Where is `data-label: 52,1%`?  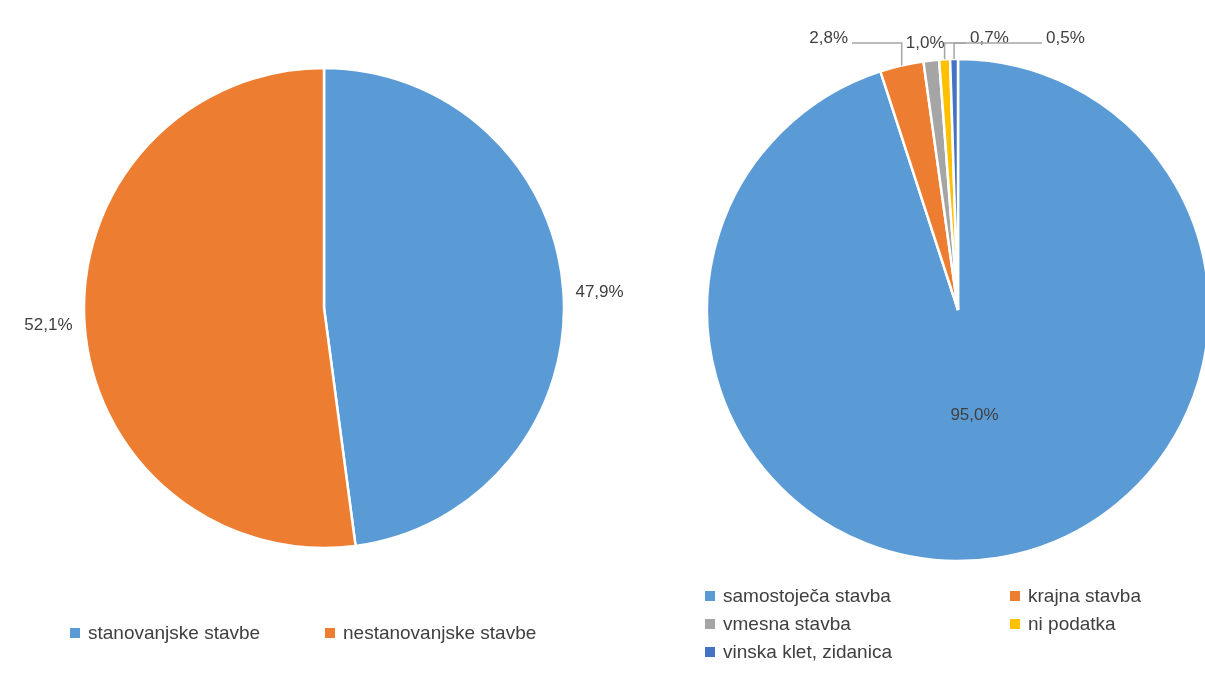
data-label: 52,1% is located at coordinates (48, 325).